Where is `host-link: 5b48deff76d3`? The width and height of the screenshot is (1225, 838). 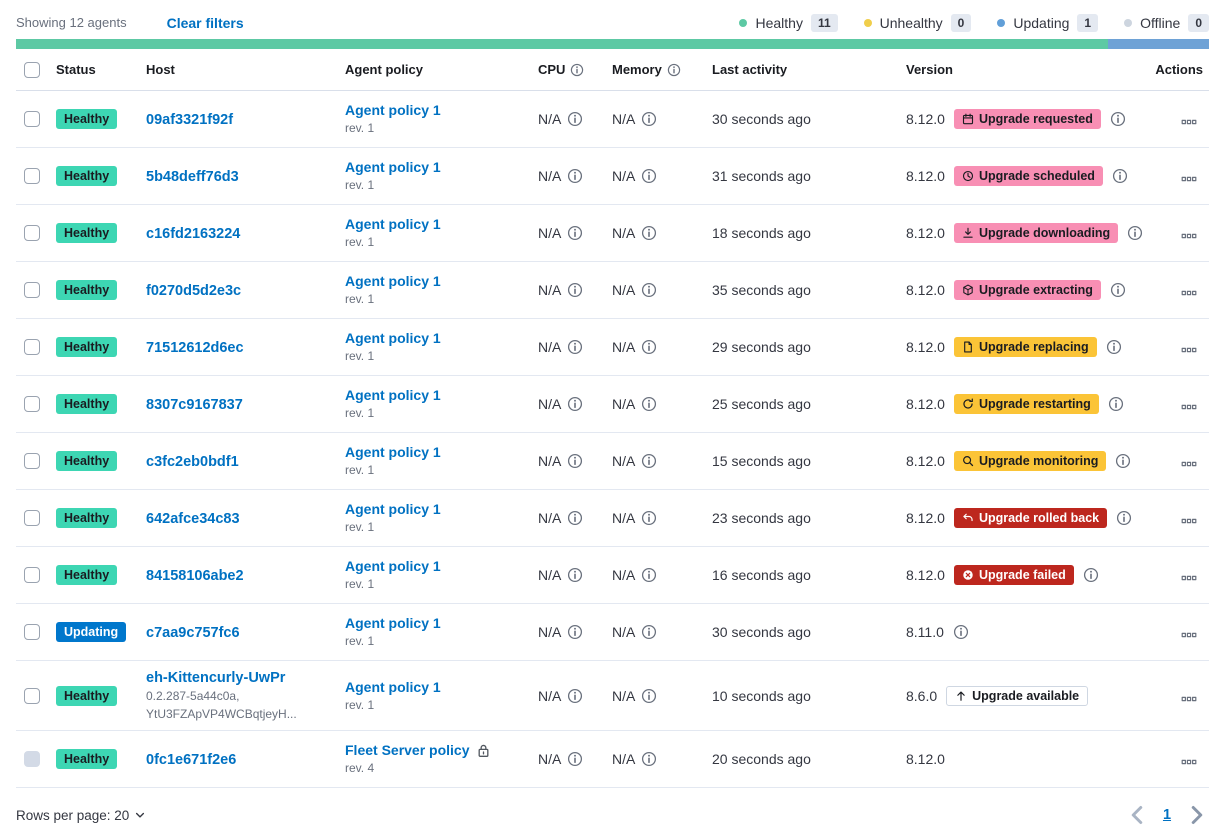 host-link: 5b48deff76d3 is located at coordinates (192, 176).